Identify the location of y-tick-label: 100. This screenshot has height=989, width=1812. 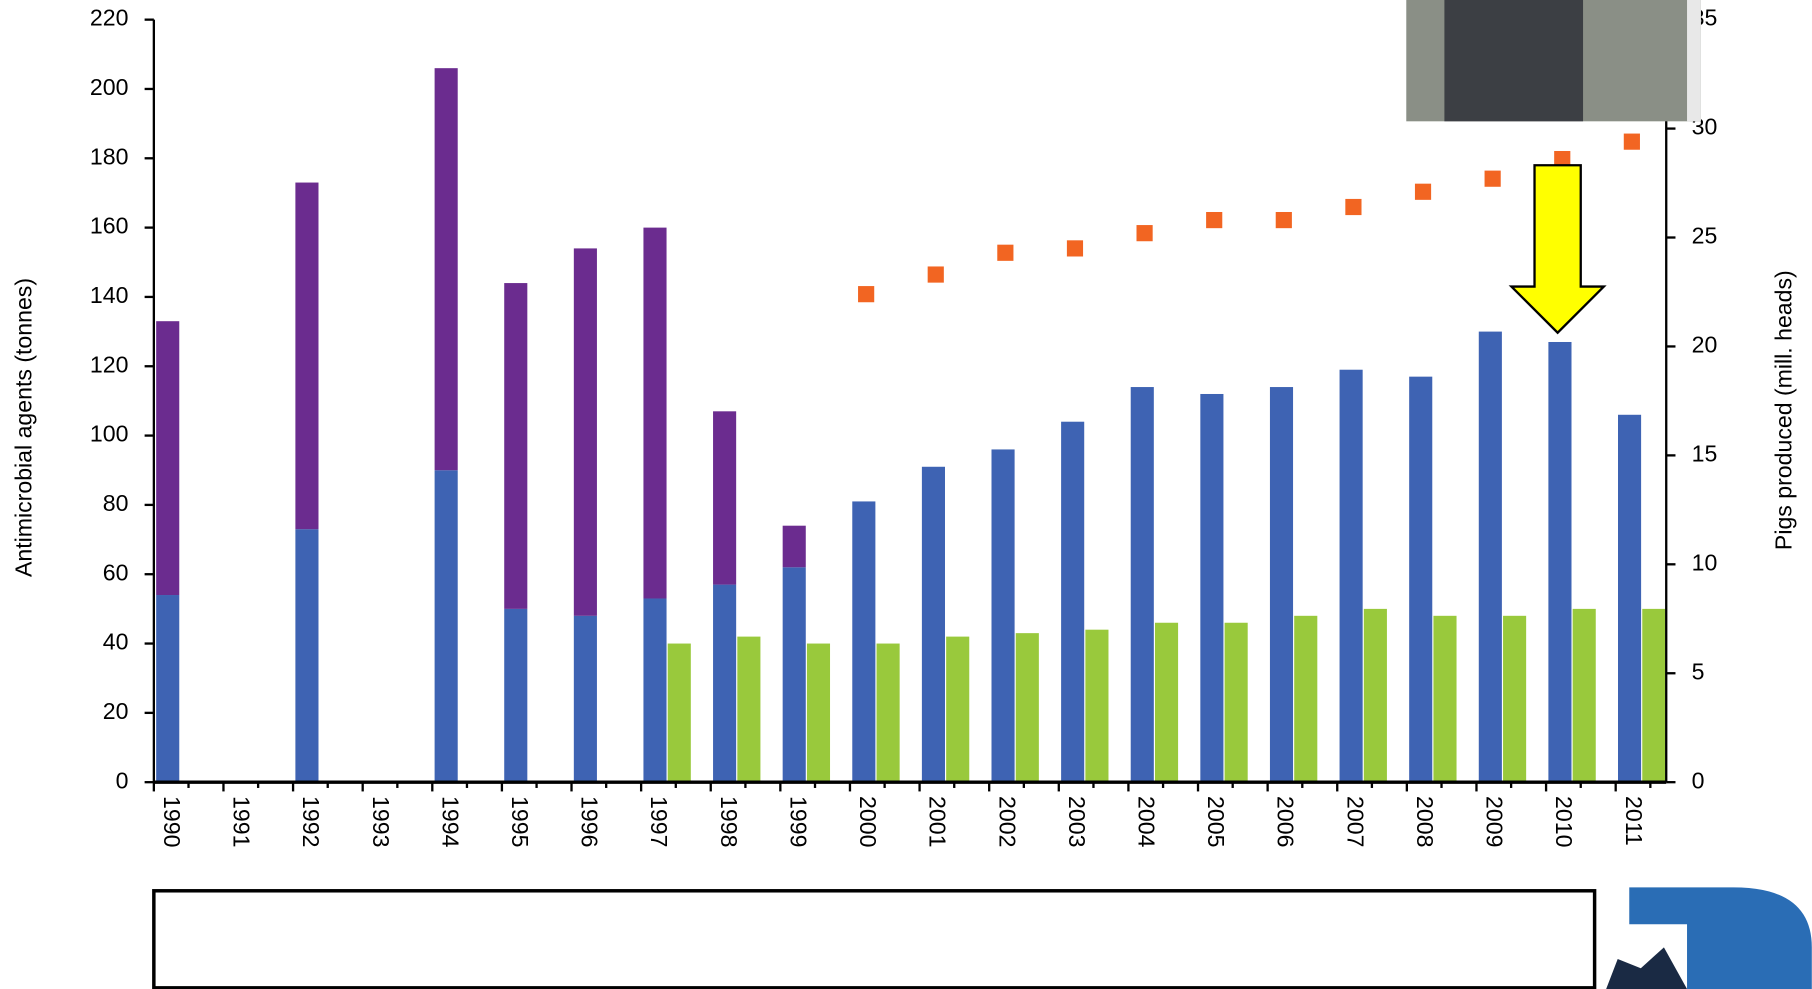
(109, 434).